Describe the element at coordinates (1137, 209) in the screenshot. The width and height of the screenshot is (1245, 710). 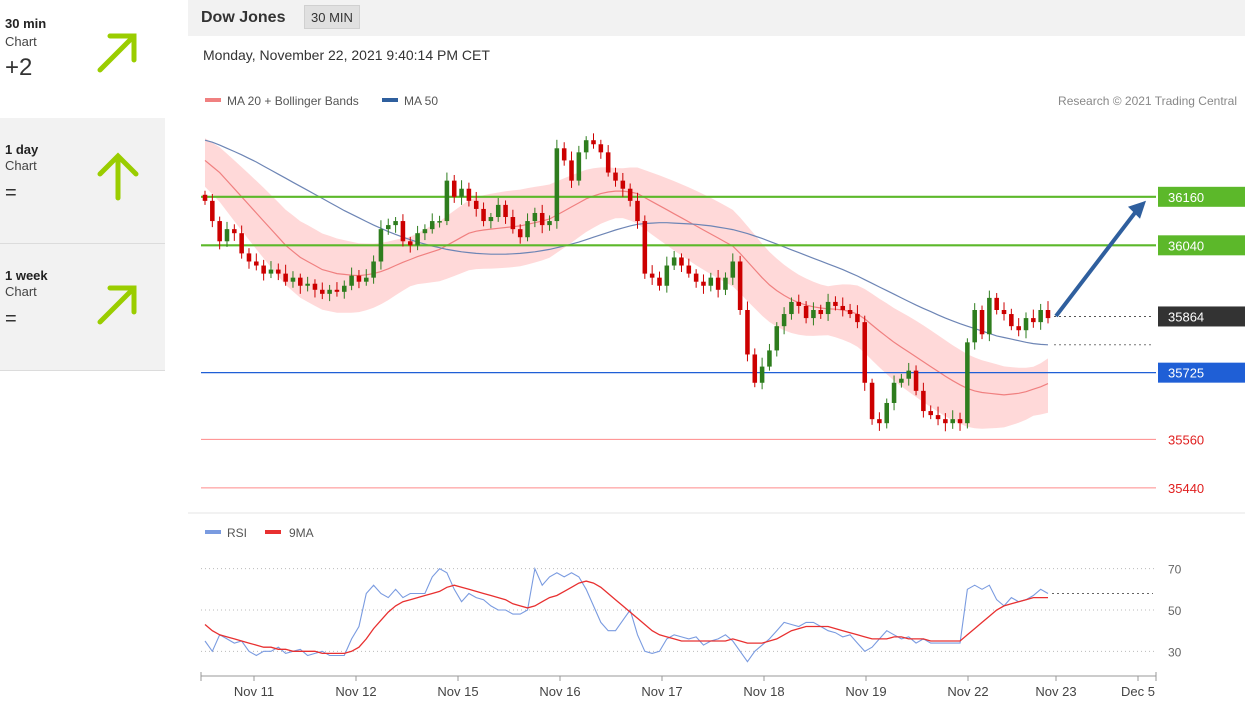
I see `forecast-arrow-head` at that location.